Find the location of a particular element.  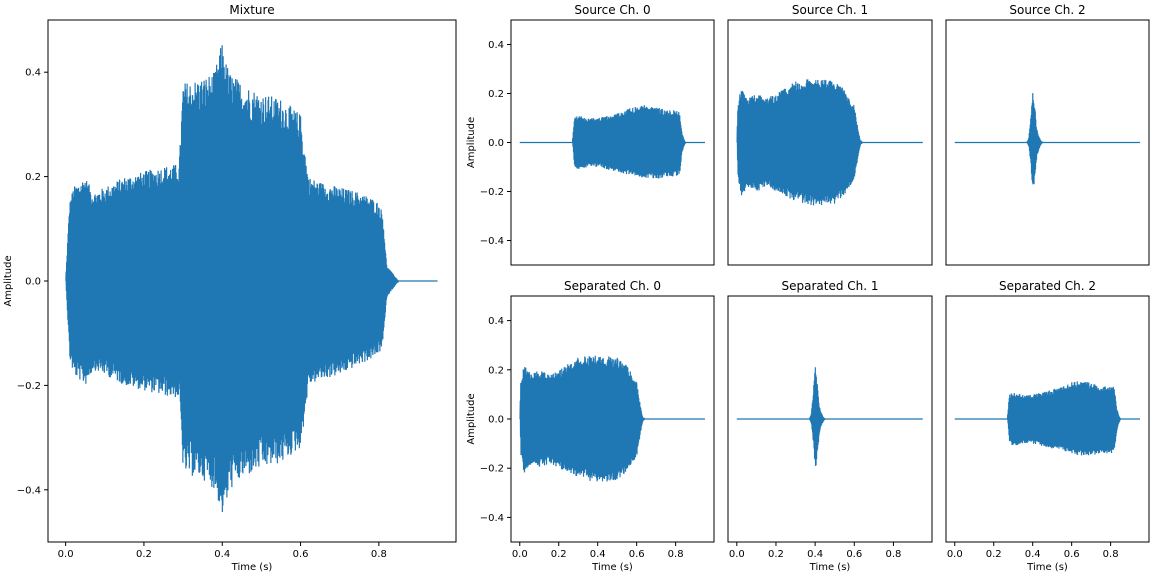

panel-title: Mixture is located at coordinates (251, 10).